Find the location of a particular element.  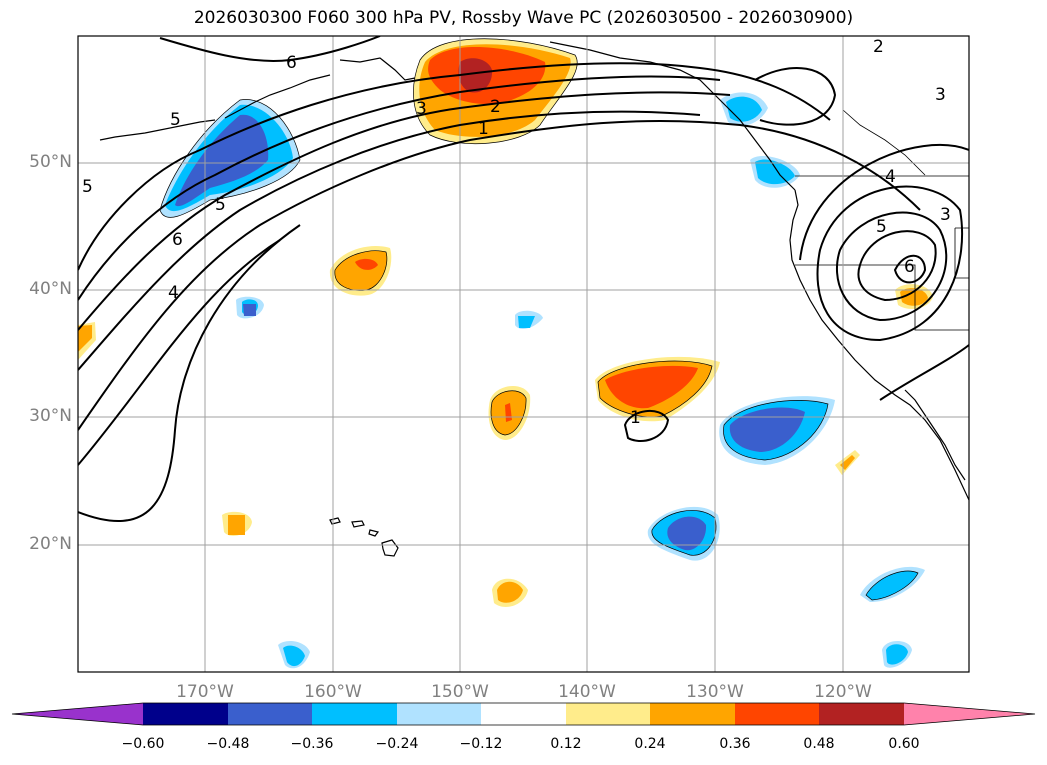

colorbar-tick: 0.24 is located at coordinates (650, 744).